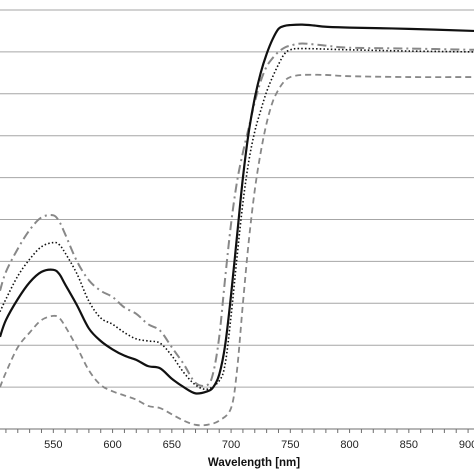  I want to click on x-axis: 550 600 650 700 750 800 850 900, so click(237, 439).